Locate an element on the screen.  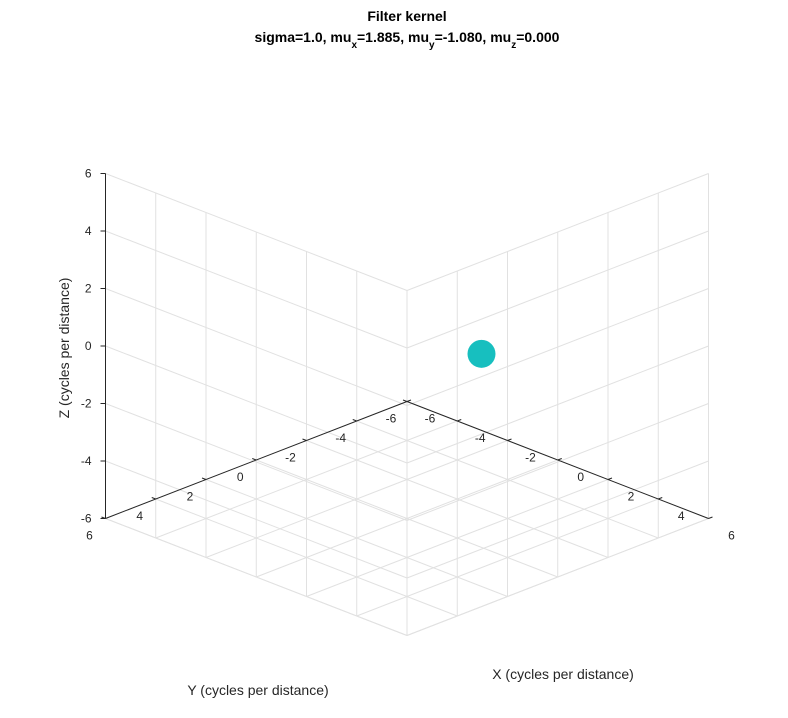
z-tick-label: 4 is located at coordinates (88, 231).